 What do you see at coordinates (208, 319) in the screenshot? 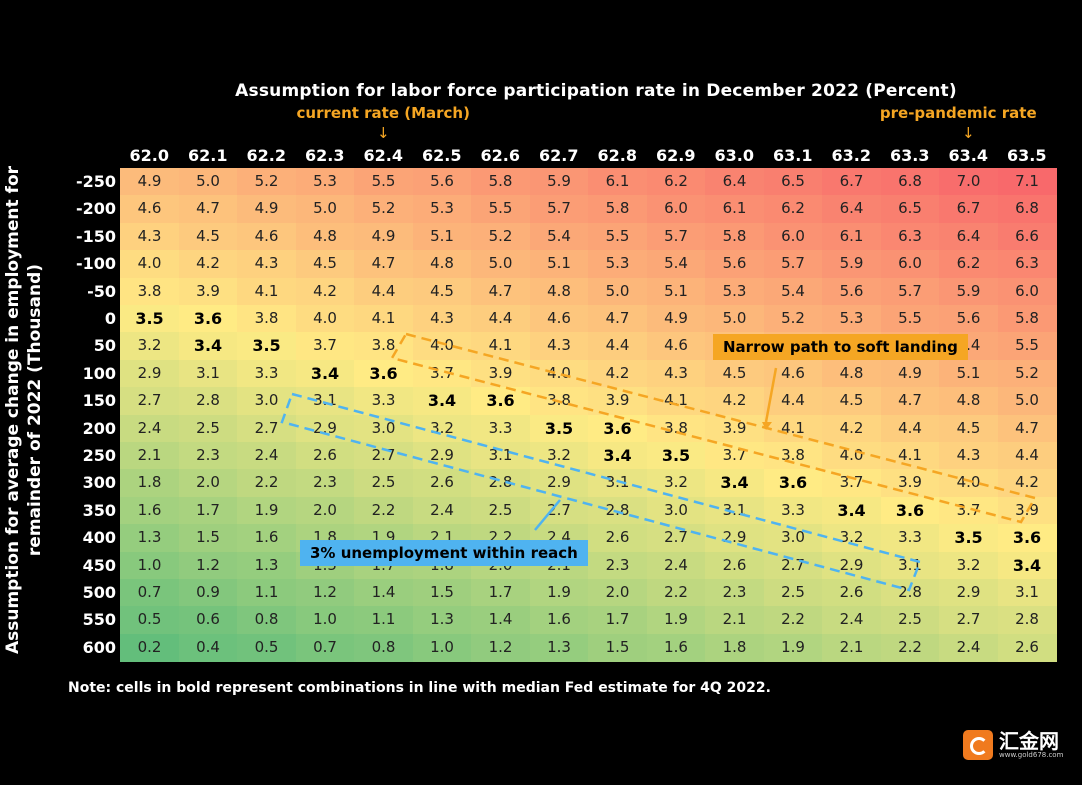
I see `heatmap-cell: 3.6` at bounding box center [208, 319].